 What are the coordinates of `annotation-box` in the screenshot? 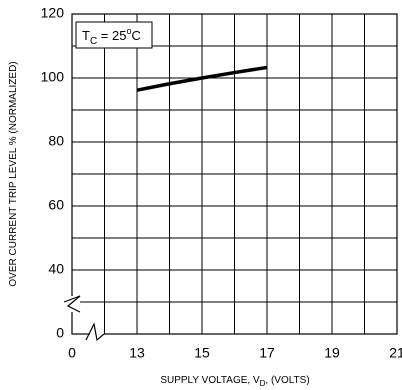 It's located at (114, 35).